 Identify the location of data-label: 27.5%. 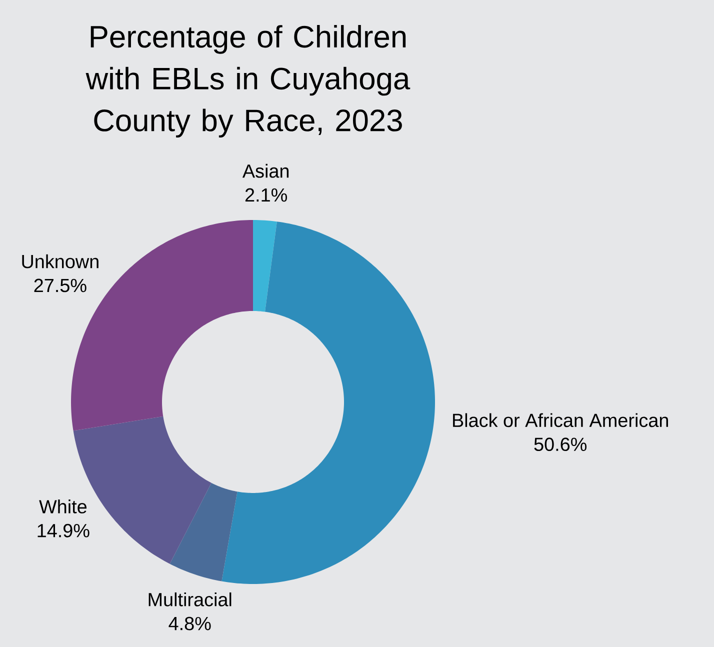
(60, 285).